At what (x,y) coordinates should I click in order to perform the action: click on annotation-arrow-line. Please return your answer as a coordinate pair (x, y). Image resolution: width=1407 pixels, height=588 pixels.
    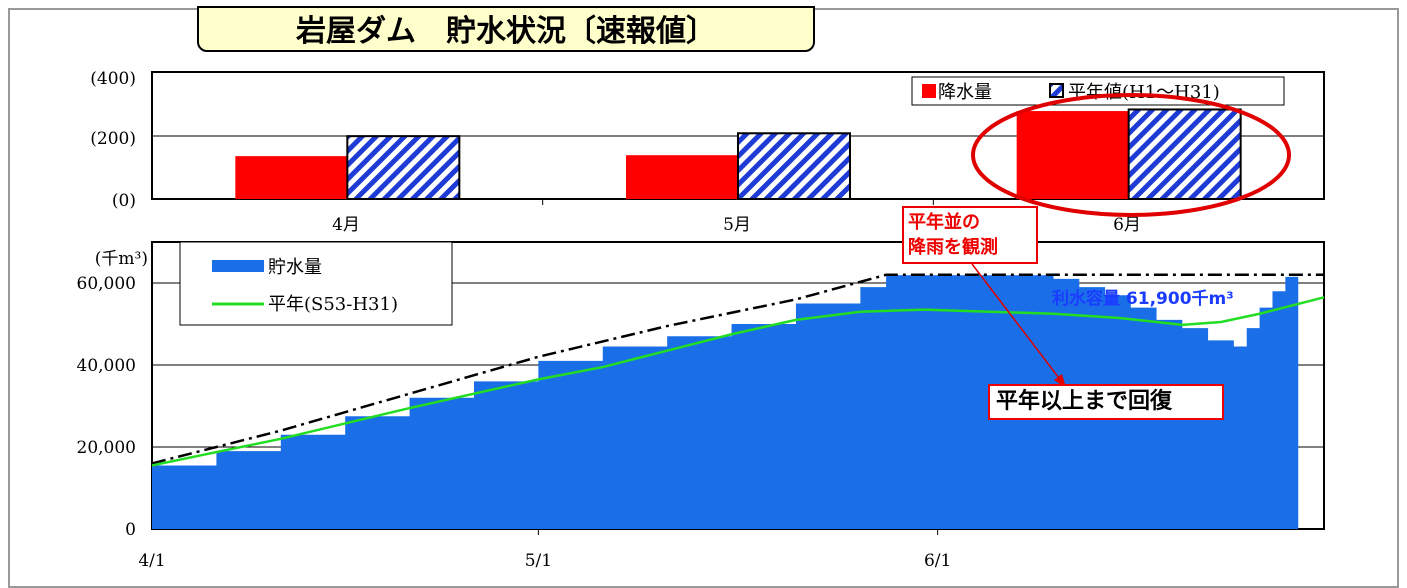
    Looking at the image, I should click on (1017, 323).